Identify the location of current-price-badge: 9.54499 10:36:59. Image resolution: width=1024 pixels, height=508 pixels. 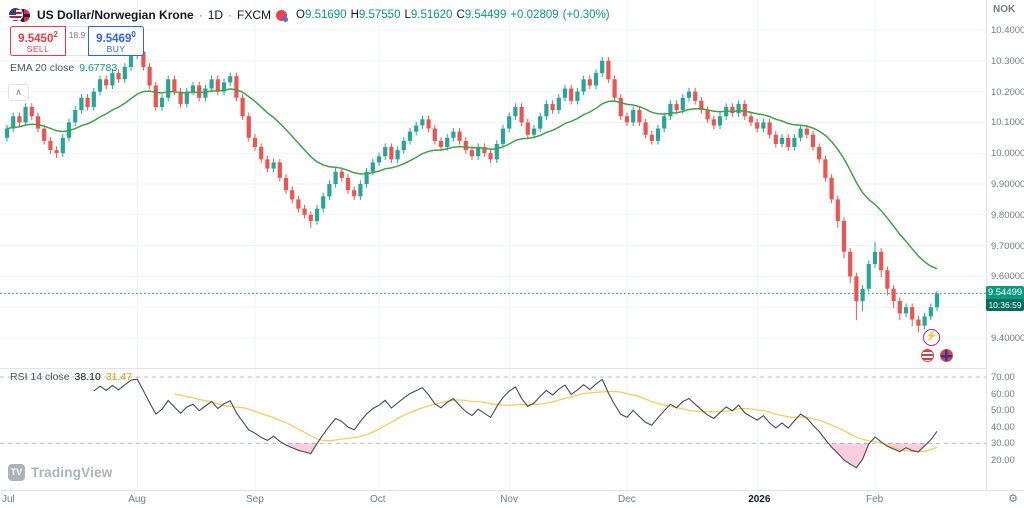
(1005, 298).